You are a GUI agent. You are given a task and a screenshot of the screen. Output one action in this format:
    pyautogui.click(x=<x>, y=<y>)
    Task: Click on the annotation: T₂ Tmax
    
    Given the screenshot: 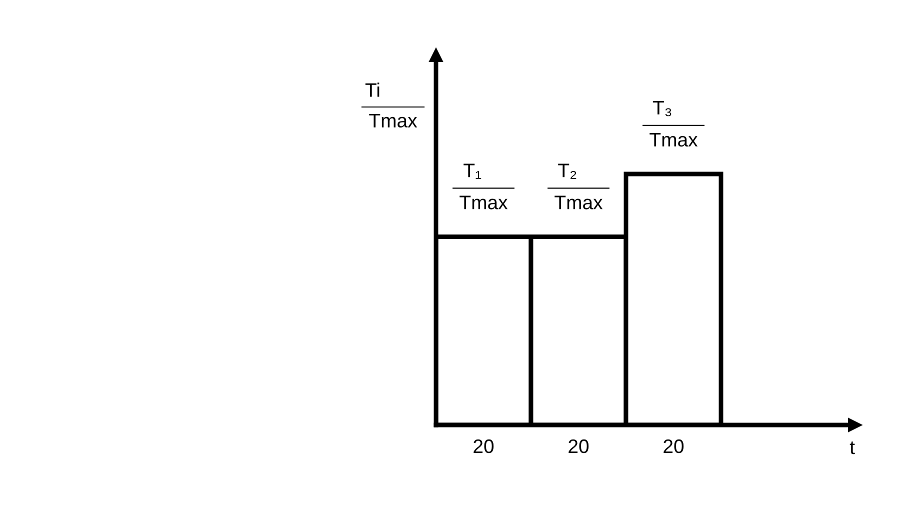 What is the action you would take?
    pyautogui.click(x=578, y=187)
    